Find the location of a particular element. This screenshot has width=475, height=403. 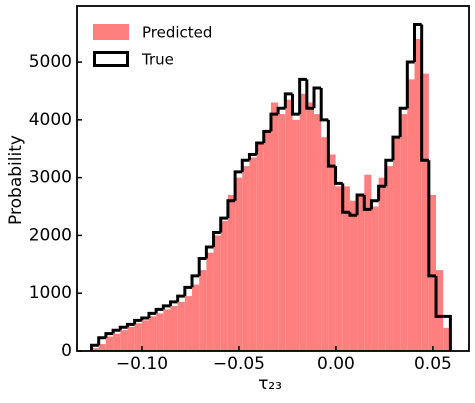

x-tick-label: −0.10 is located at coordinates (142, 364).